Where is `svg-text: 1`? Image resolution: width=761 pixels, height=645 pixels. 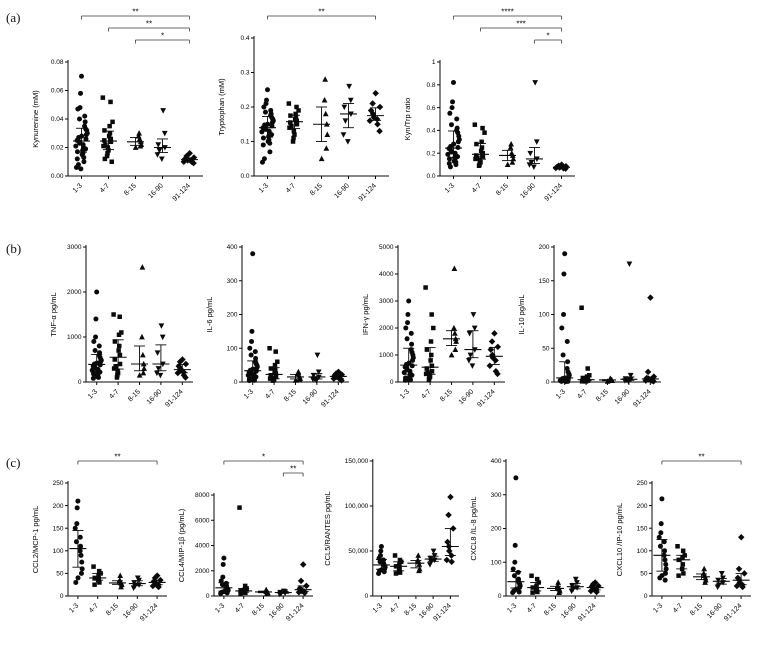 svg-text: 1 is located at coordinates (434, 62).